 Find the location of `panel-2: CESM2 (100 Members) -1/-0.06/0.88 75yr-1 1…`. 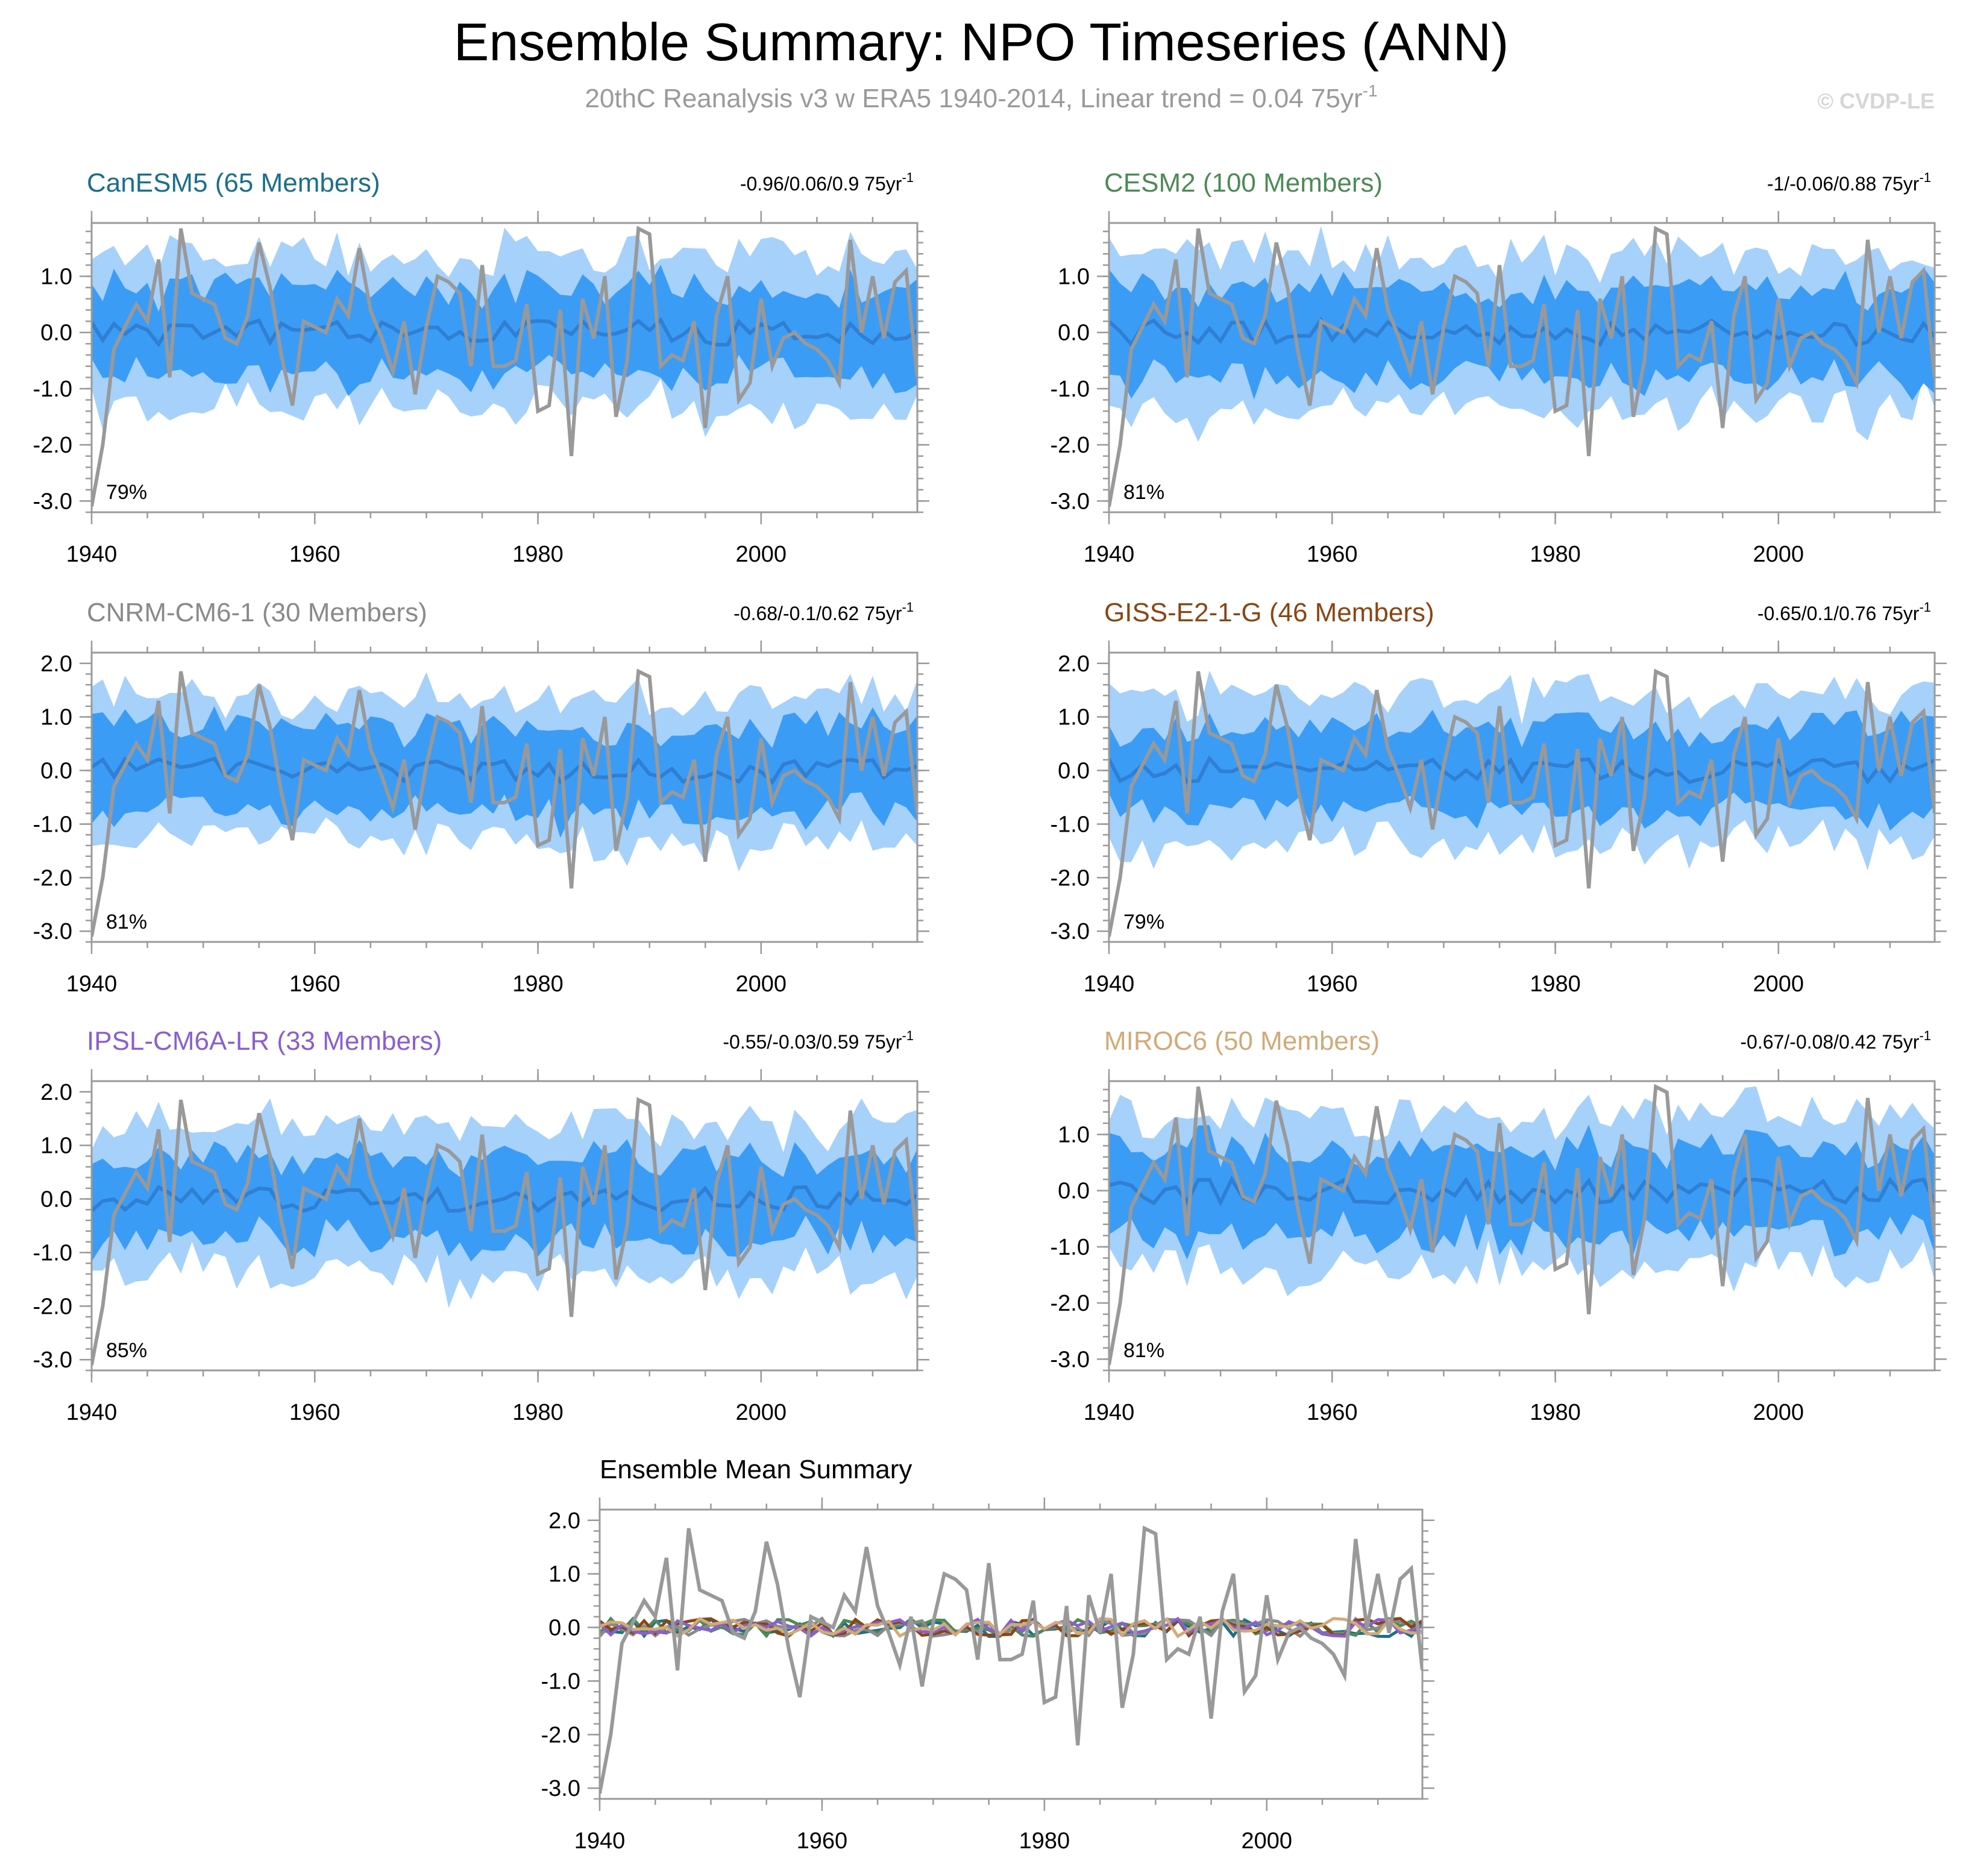

panel-2: CESM2 (100 Members) -1/-0.06/0.88 75yr-1 1… is located at coordinates (1499, 367).